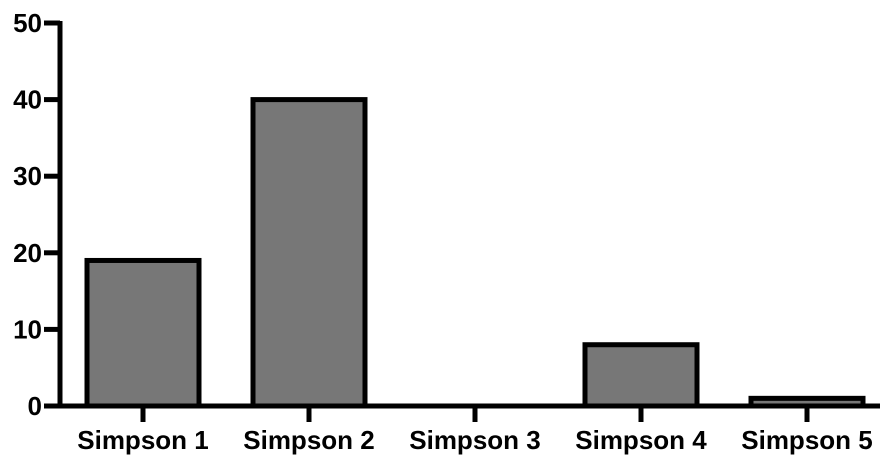 Image resolution: width=882 pixels, height=460 pixels. I want to click on y-tick-label-50: 50, so click(27, 23).